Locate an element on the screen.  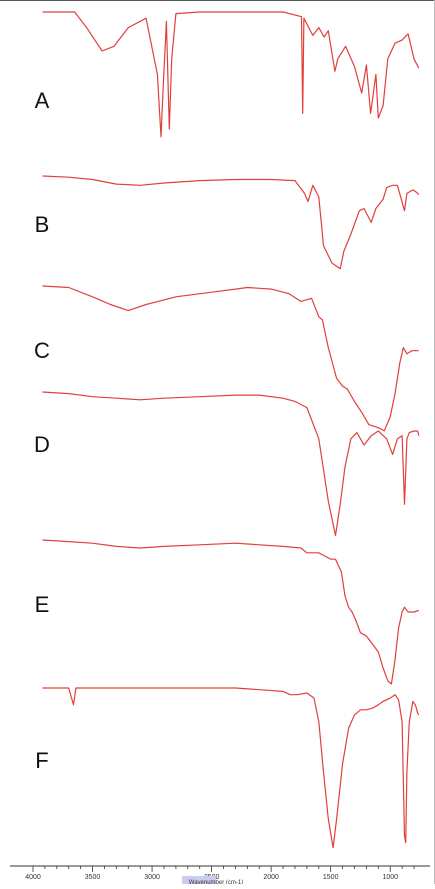
panel-label-f: F is located at coordinates (41, 760).